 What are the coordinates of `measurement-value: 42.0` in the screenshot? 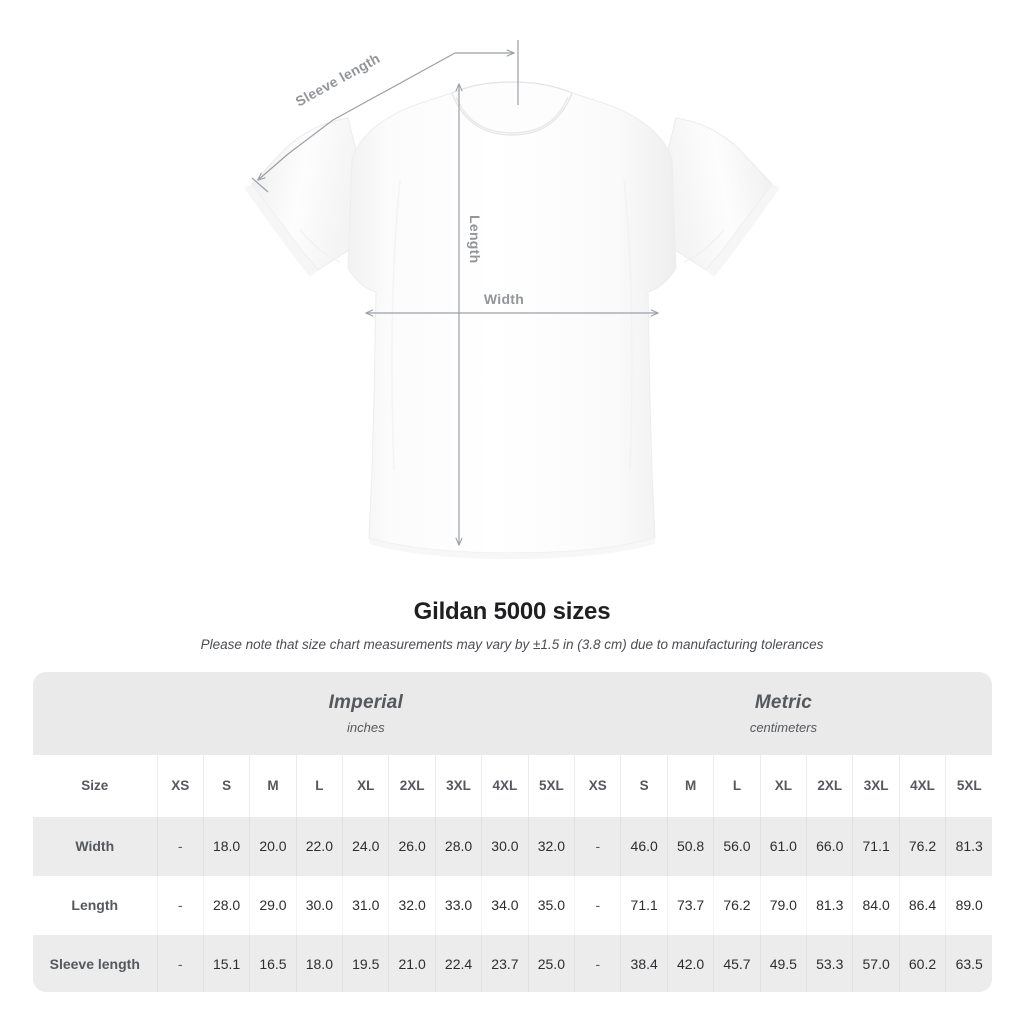 It's located at (690, 963).